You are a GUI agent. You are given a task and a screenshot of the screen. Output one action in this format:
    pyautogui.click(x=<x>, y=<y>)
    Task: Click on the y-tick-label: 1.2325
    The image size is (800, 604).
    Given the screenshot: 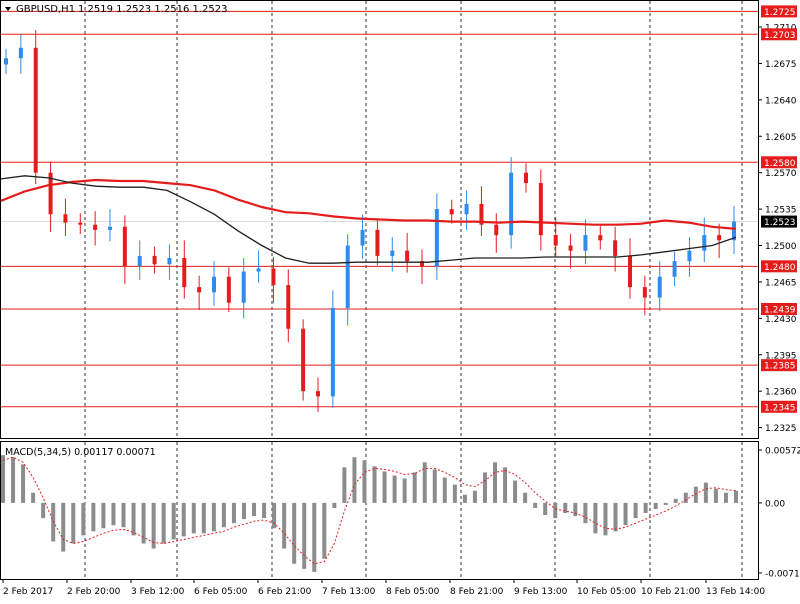 What is the action you would take?
    pyautogui.click(x=781, y=429)
    